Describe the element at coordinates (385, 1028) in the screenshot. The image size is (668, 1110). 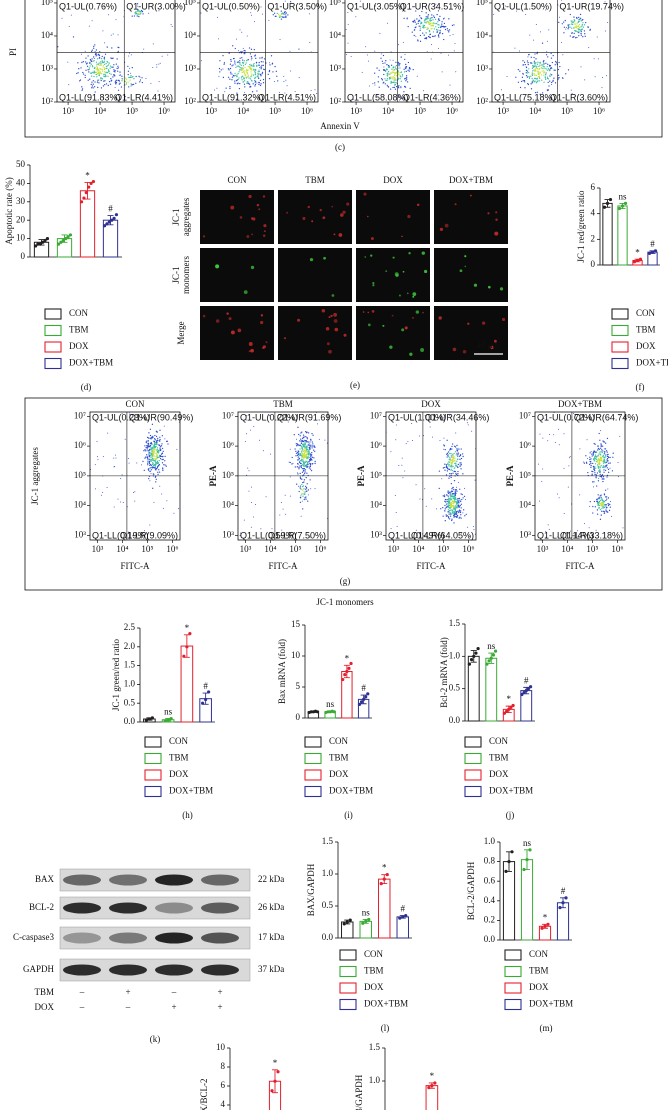
I see `panel-label: (l)` at that location.